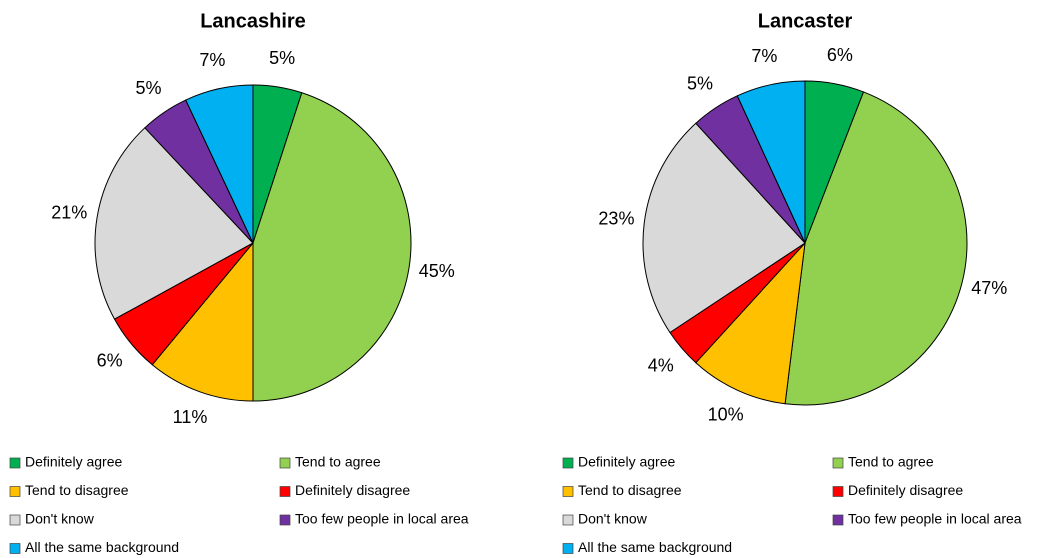  I want to click on value-label: 4%, so click(661, 365).